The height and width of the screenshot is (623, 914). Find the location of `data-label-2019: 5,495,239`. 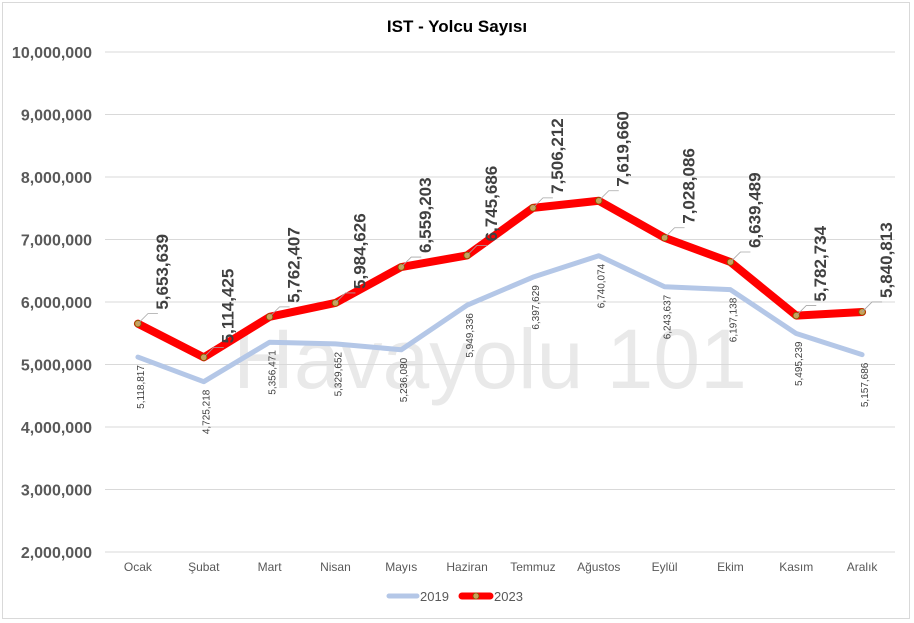

data-label-2019: 5,495,239 is located at coordinates (799, 363).